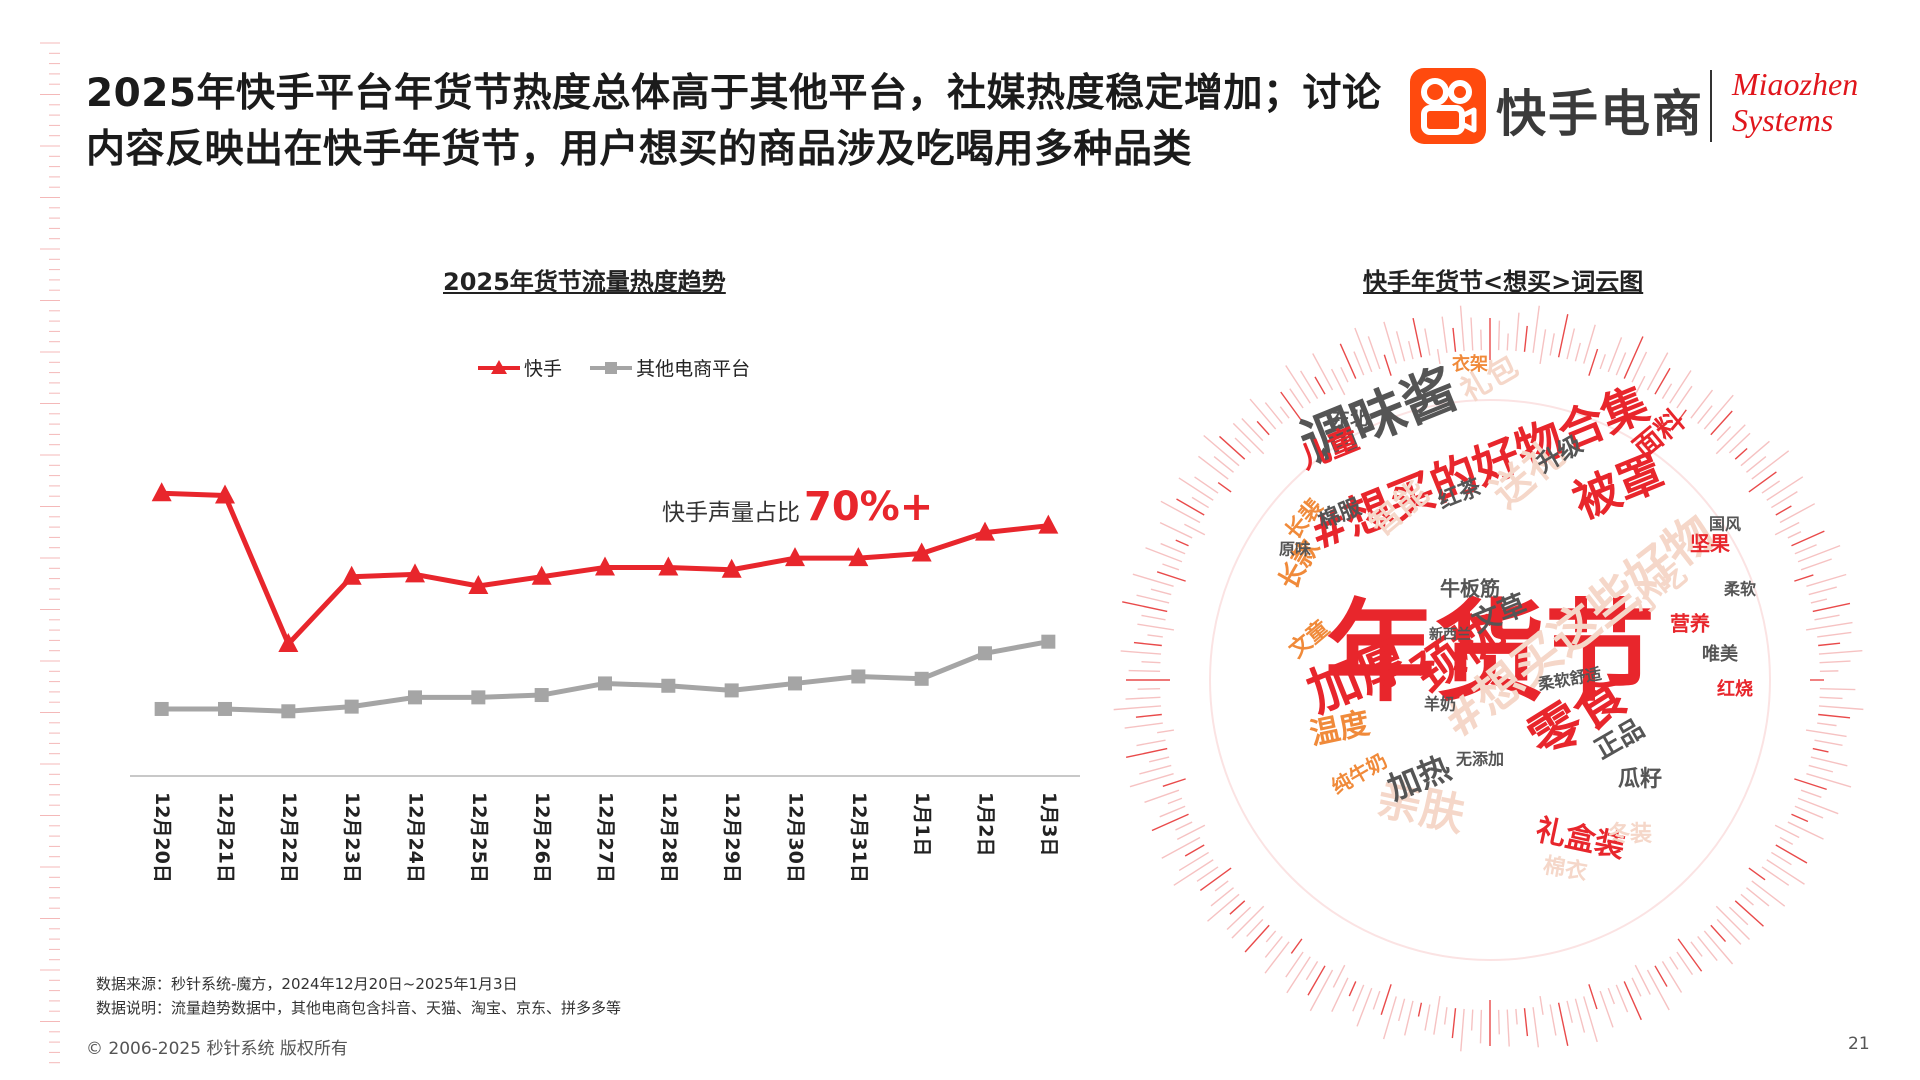 Image resolution: width=1920 pixels, height=1080 pixels. I want to click on wordcloud-word: 棉衣, so click(1565, 868).